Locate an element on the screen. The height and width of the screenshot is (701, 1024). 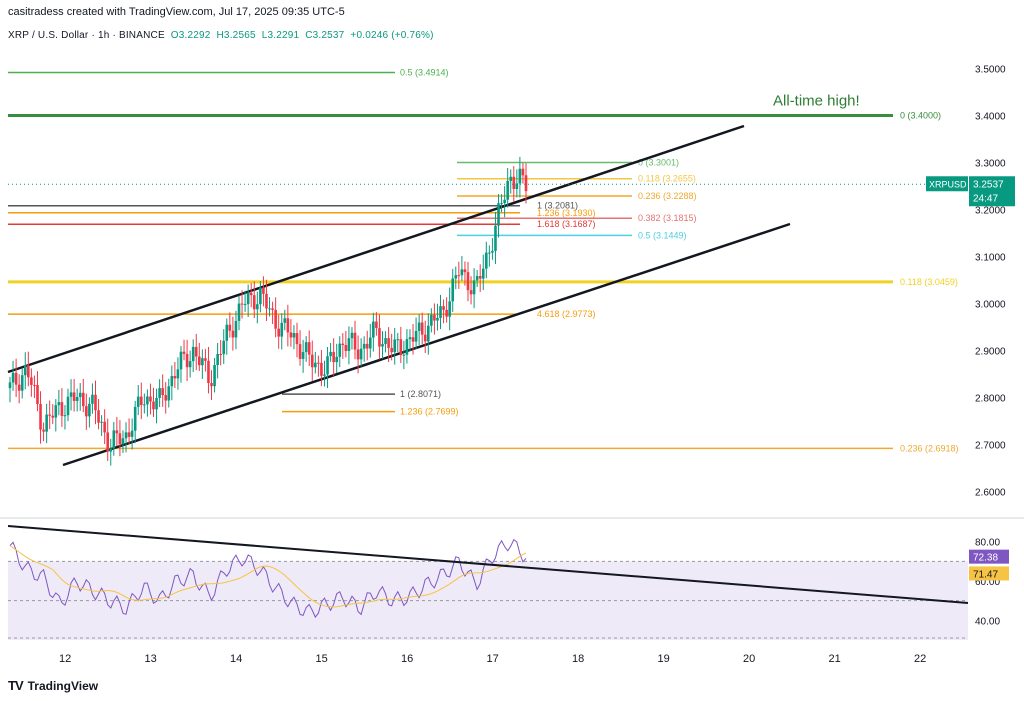
time-tick-label: 20 is located at coordinates (749, 659).